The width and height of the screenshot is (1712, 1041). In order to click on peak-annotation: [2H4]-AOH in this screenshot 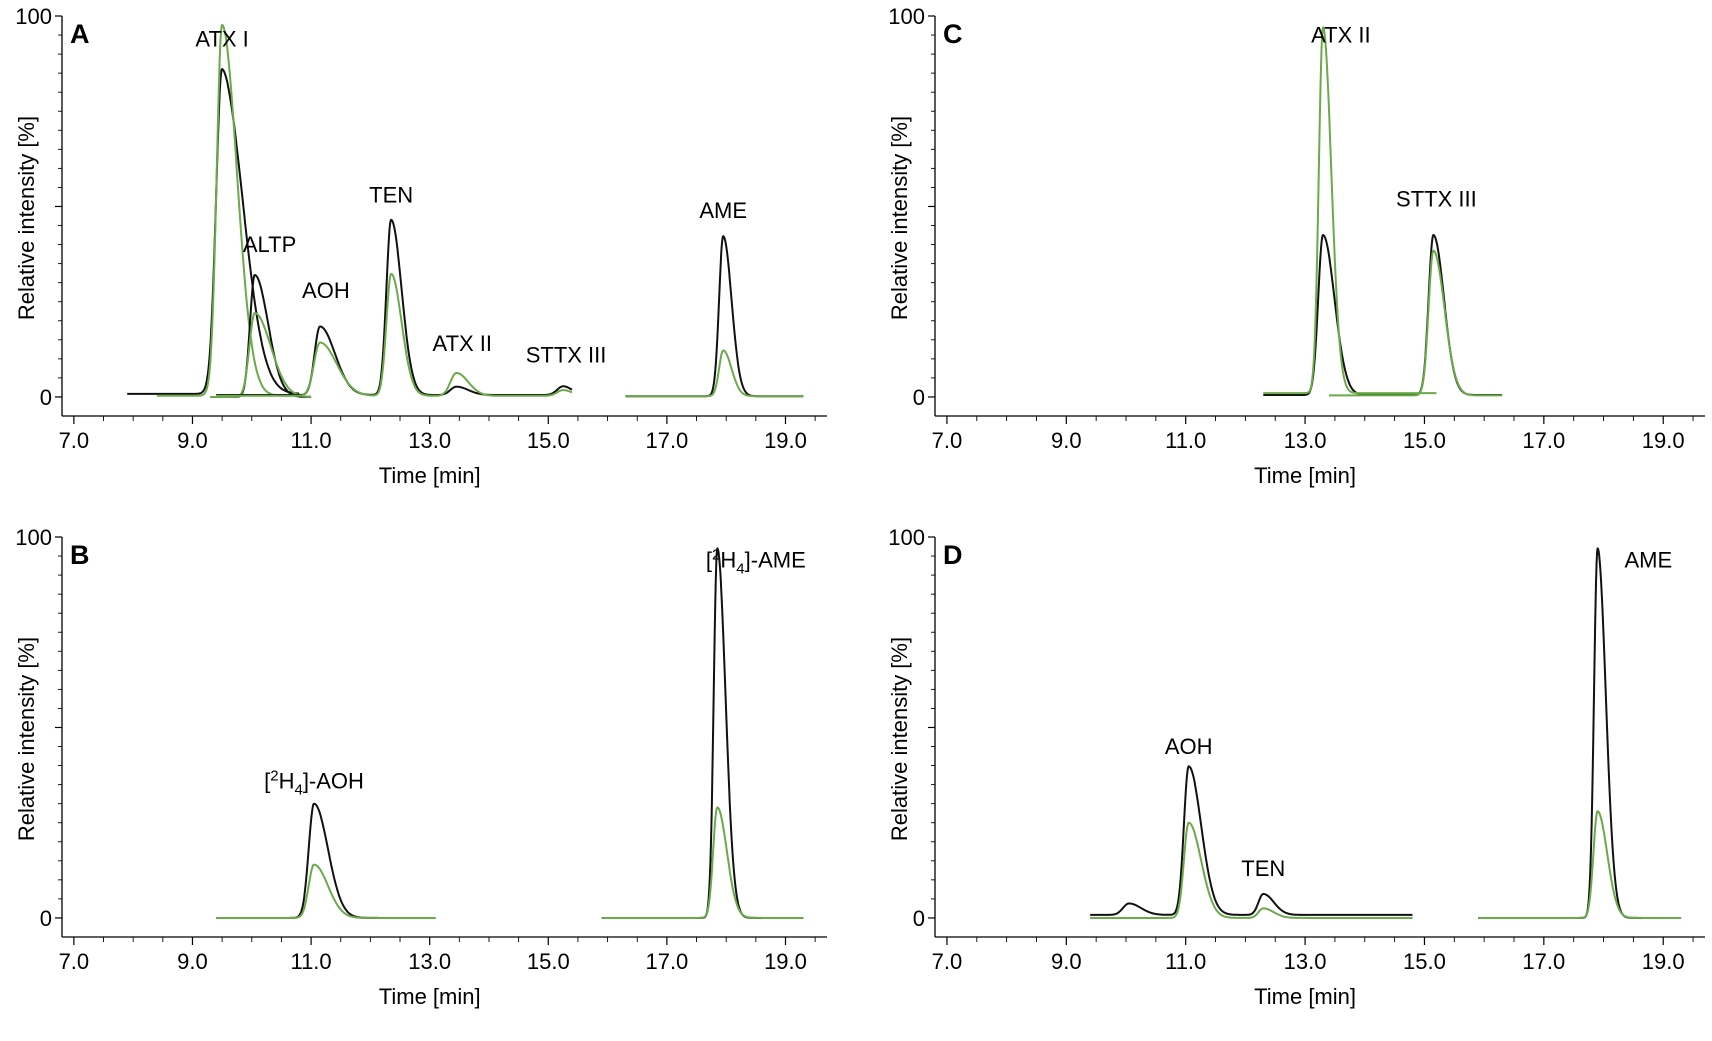, I will do `click(314, 782)`.